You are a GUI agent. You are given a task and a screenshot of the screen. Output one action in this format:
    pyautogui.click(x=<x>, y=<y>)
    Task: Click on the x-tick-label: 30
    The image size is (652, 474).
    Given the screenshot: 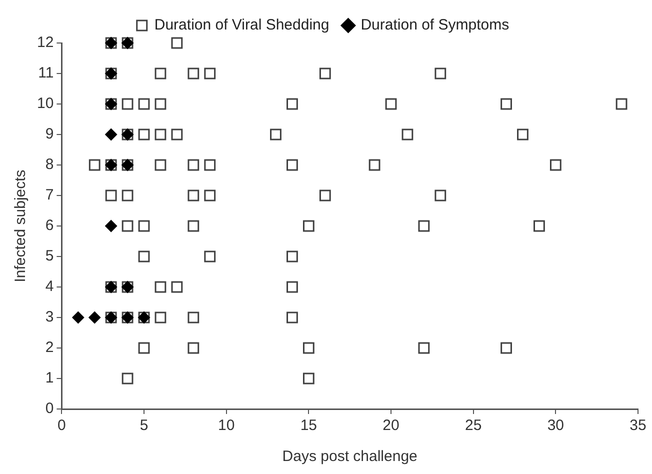 What is the action you would take?
    pyautogui.click(x=555, y=425)
    